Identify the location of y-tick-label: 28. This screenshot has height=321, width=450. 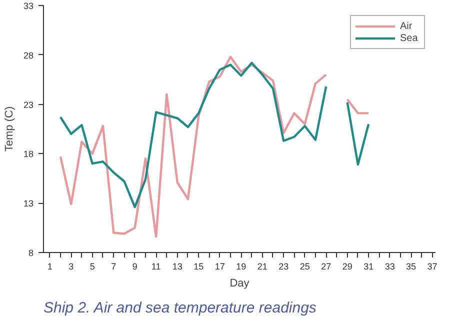
(28, 55).